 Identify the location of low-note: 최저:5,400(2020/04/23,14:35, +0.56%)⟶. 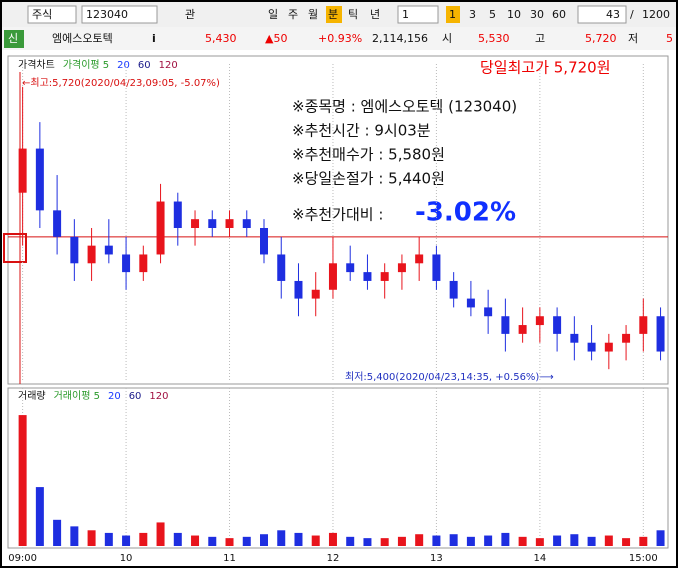
(449, 377).